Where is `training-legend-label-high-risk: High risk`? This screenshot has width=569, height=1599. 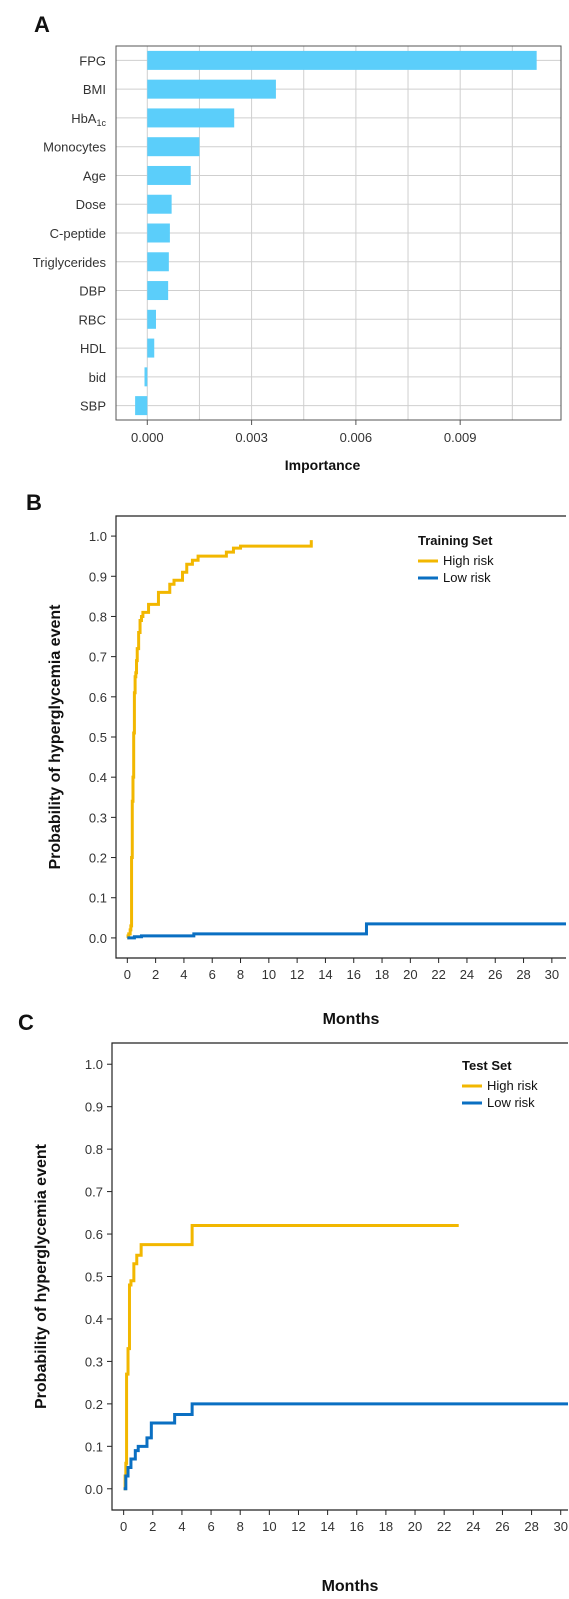
training-legend-label-high-risk: High risk is located at coordinates (468, 560).